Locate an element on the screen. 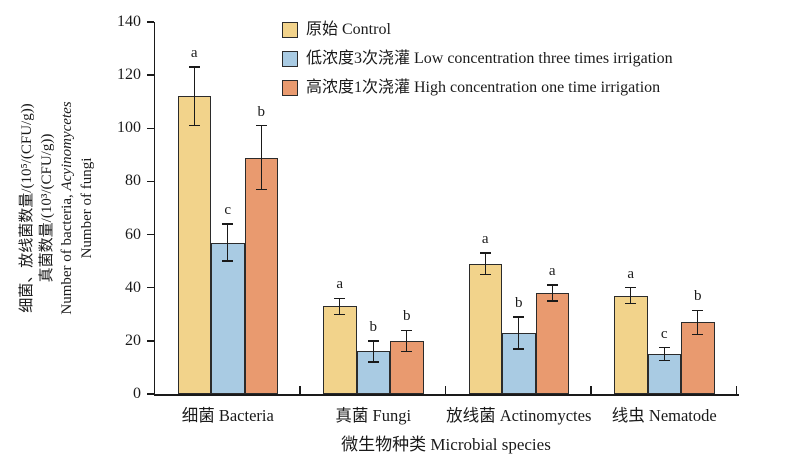  x-axis-line is located at coordinates (446, 395).